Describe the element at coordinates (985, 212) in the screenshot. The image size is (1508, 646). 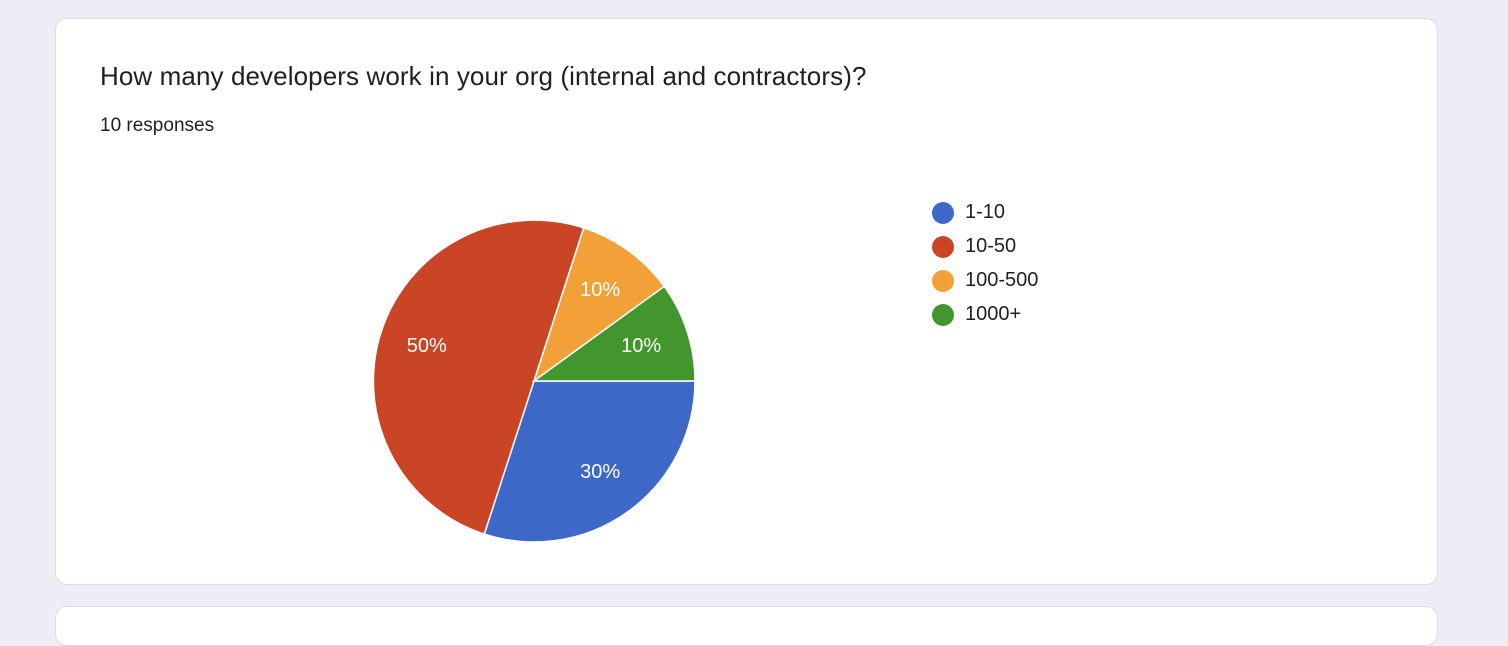
I see `legend-label: 1-10` at that location.